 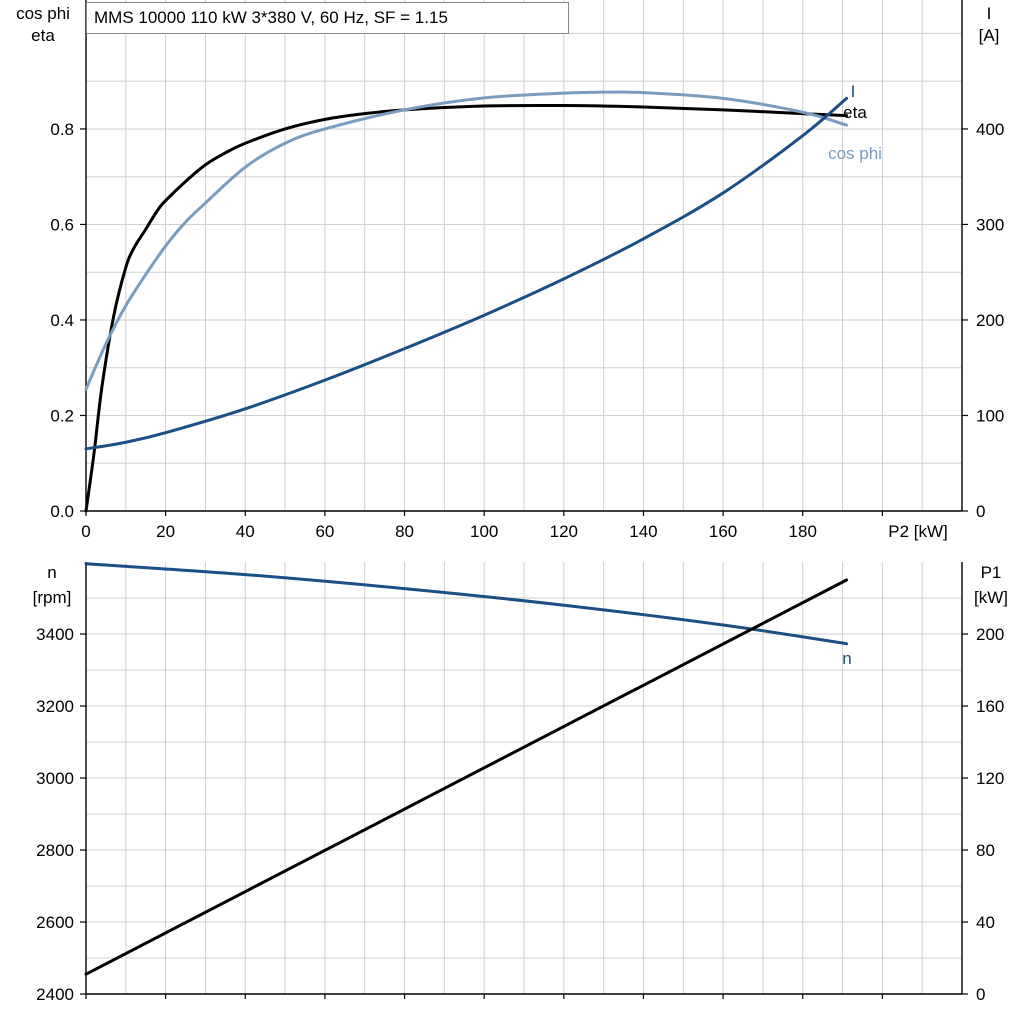 What do you see at coordinates (55, 922) in the screenshot?
I see `left-tick-label: 2600` at bounding box center [55, 922].